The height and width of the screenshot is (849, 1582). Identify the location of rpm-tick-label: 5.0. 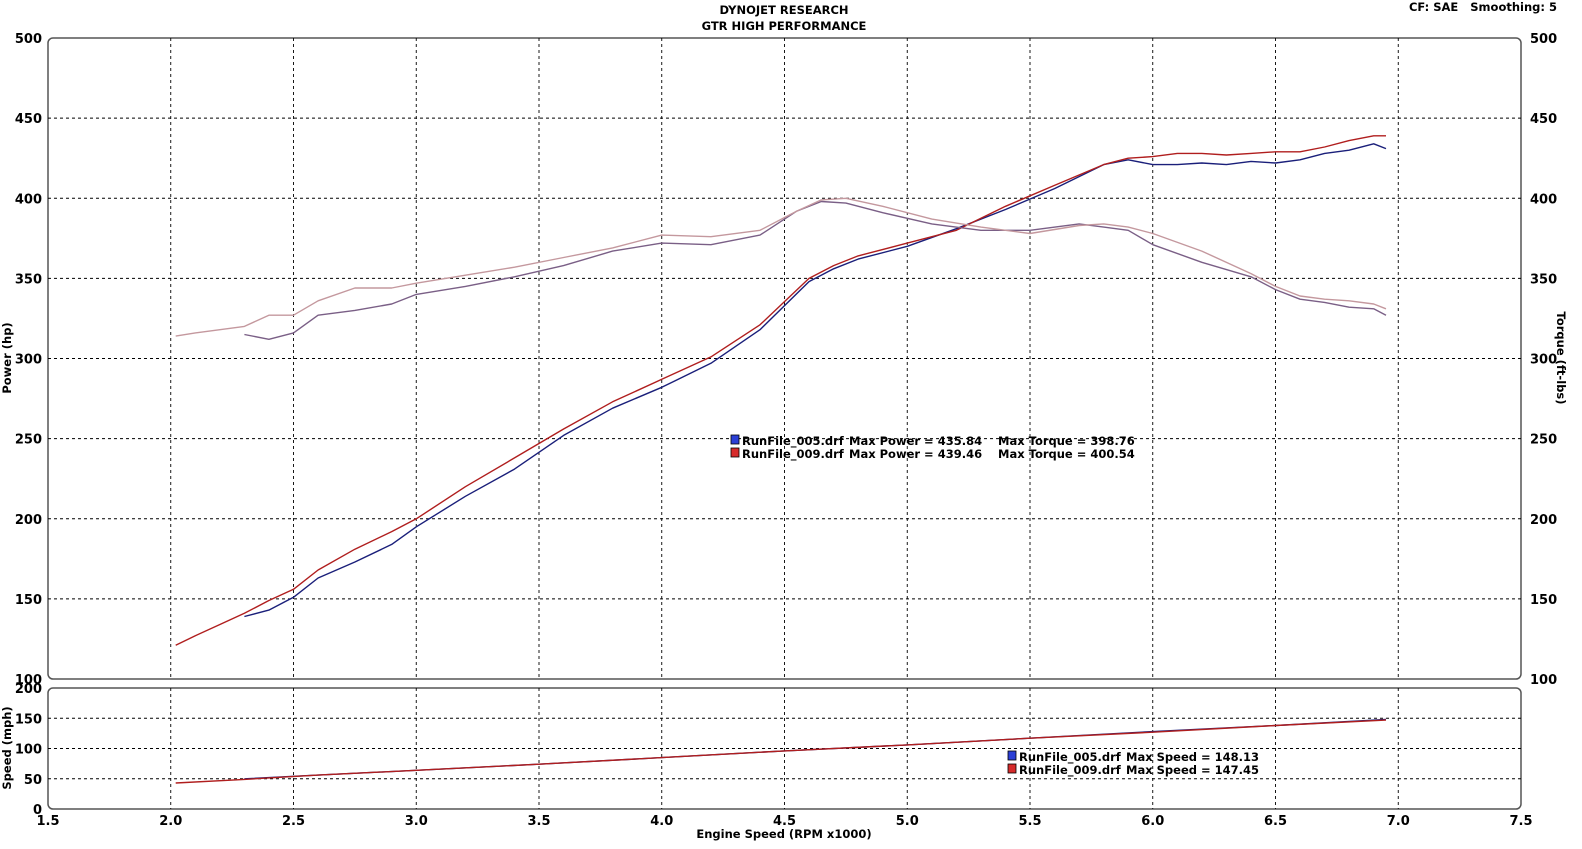
(907, 821).